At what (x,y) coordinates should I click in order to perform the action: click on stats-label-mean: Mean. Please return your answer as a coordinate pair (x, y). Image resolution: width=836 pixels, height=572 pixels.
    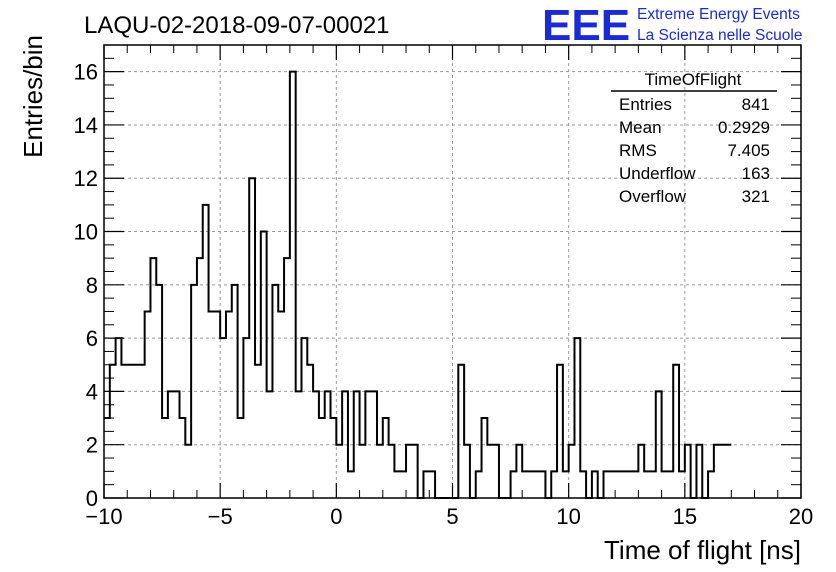
    Looking at the image, I should click on (640, 127).